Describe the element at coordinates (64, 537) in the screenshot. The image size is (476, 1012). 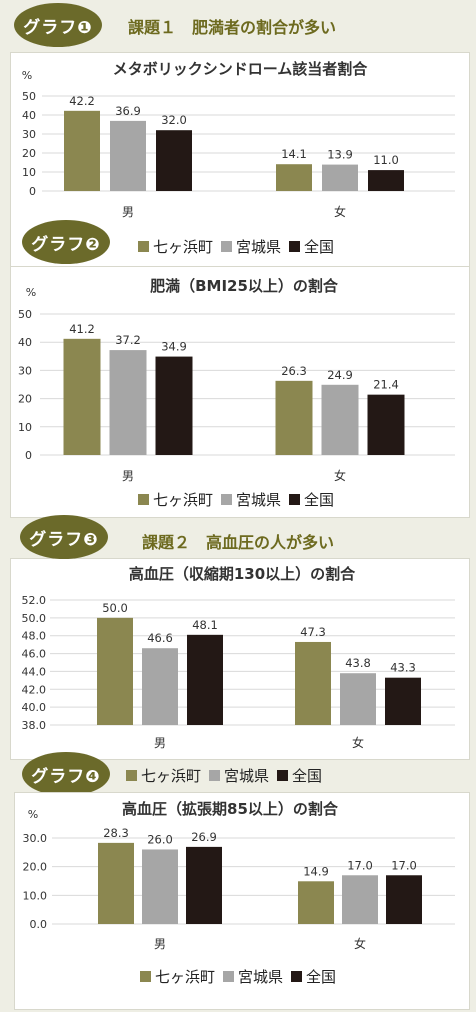
I see `graph-badge-3: グラフ❸` at that location.